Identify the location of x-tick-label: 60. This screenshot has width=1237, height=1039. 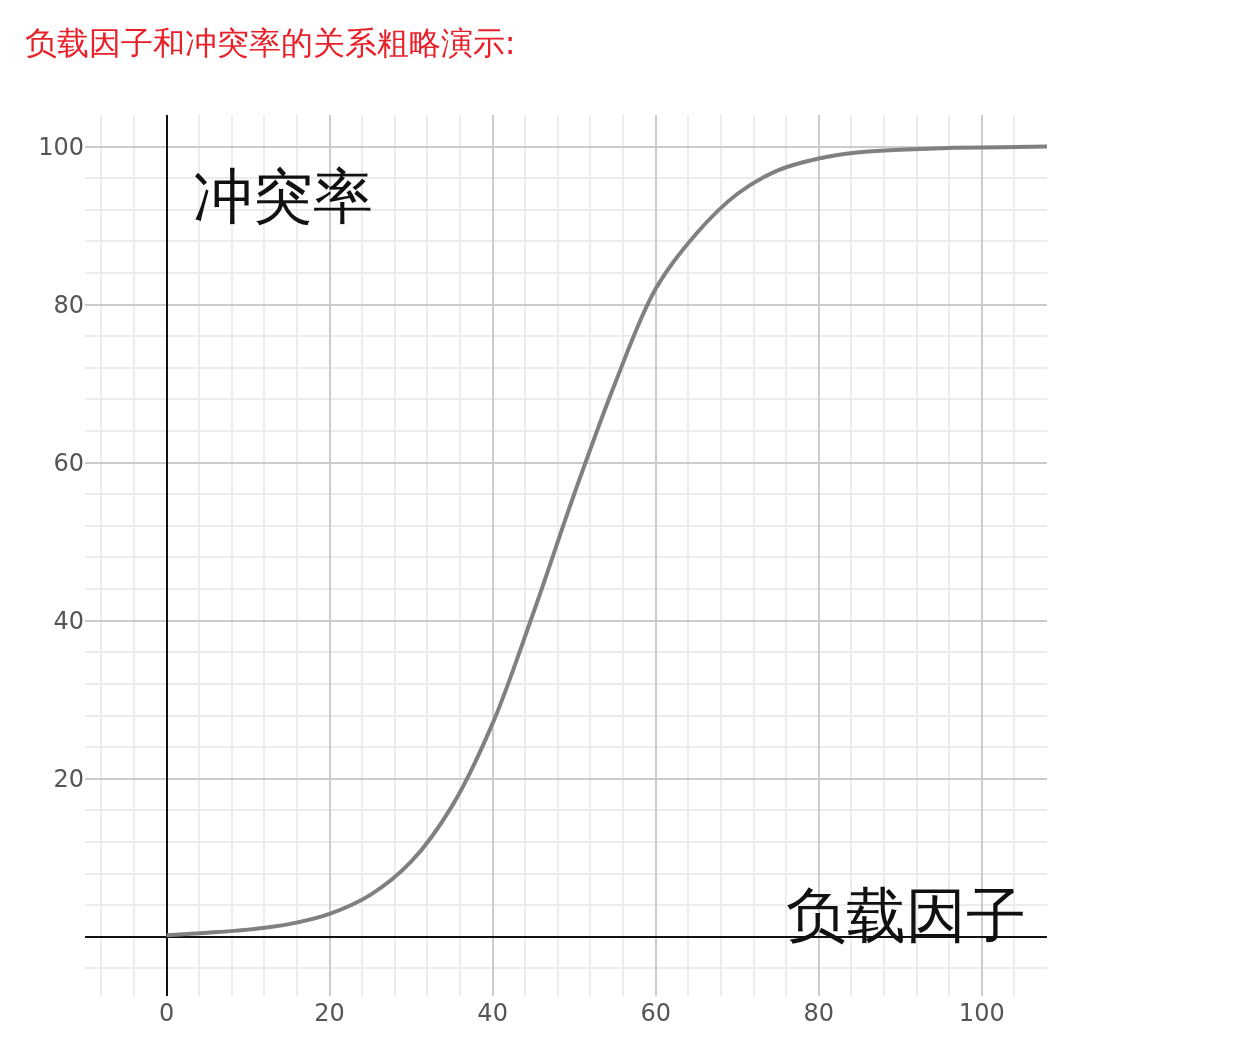
(655, 1013).